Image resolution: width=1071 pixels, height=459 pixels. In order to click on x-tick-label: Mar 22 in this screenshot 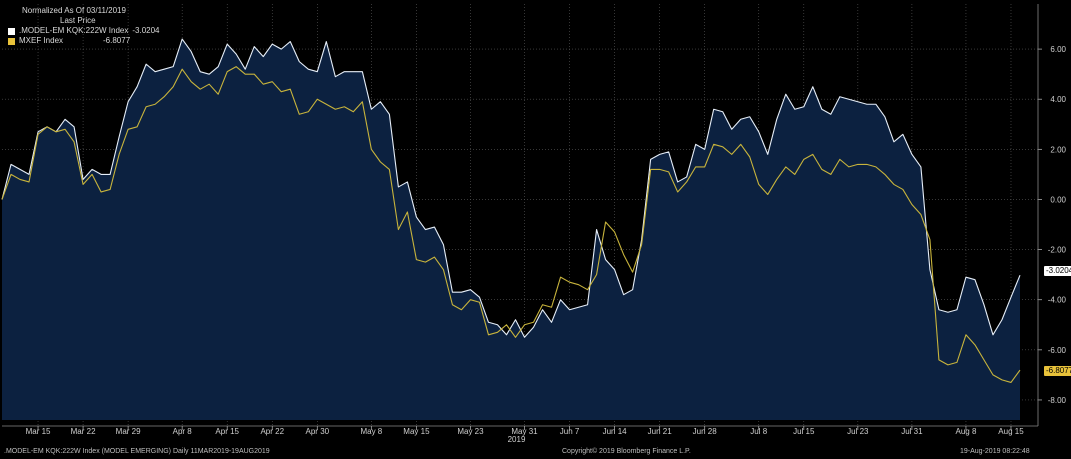, I will do `click(83, 431)`.